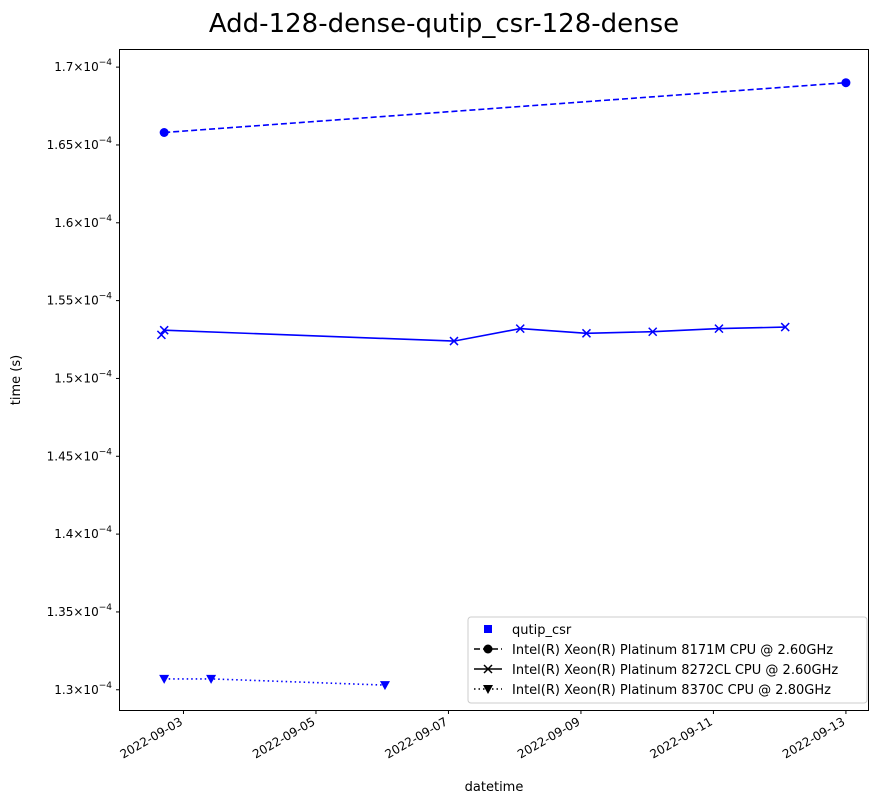 The width and height of the screenshot is (883, 803). Describe the element at coordinates (283, 737) in the screenshot. I see `x-tick-label: 2022-09-05` at that location.